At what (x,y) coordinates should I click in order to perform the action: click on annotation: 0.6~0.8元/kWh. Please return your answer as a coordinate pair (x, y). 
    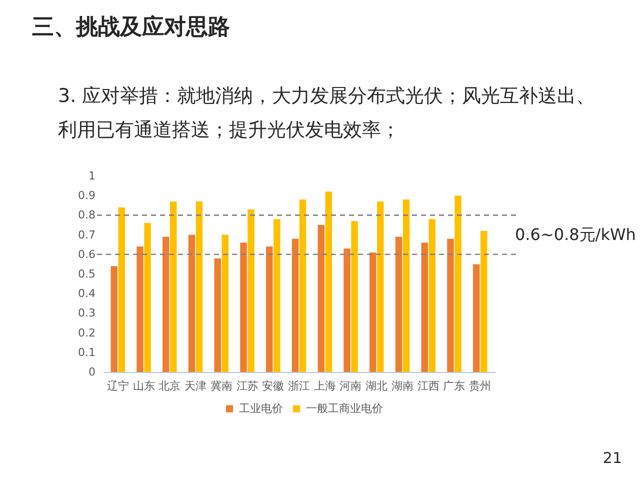
    Looking at the image, I should click on (575, 234).